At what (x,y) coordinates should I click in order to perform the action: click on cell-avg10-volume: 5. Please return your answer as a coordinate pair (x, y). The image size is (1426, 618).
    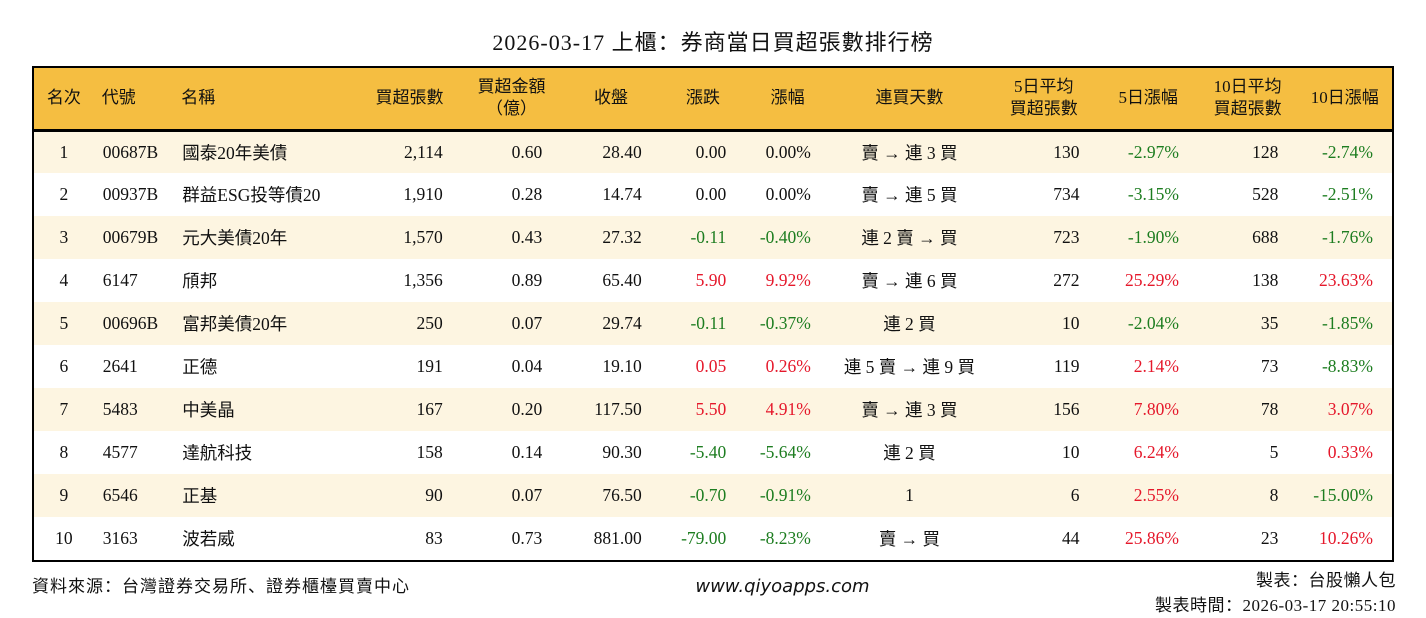
    Looking at the image, I should click on (1274, 452).